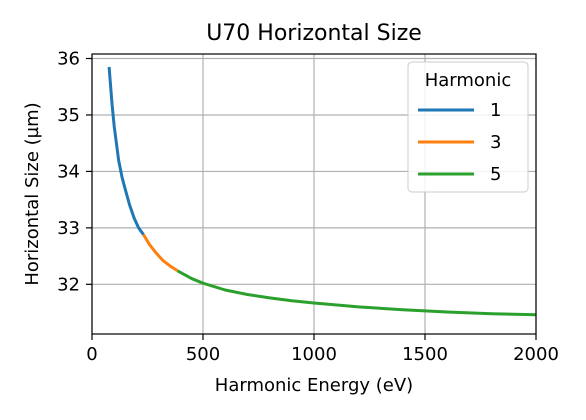 The image size is (586, 420). Describe the element at coordinates (68, 284) in the screenshot. I see `y-tick-label: 32` at that location.